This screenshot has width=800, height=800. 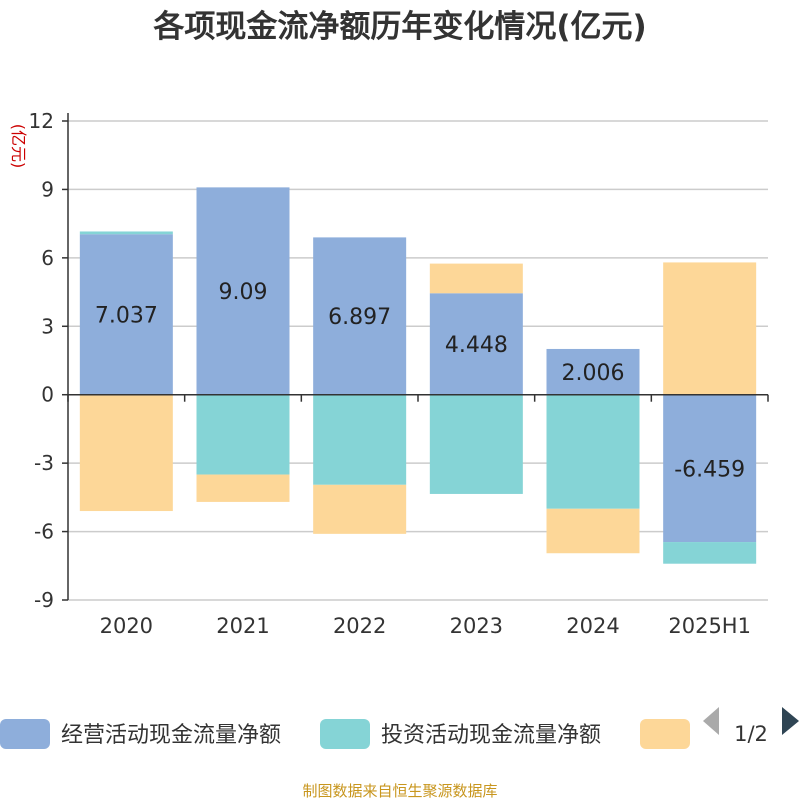 What do you see at coordinates (44, 600) in the screenshot?
I see `y-tick-label: -9` at bounding box center [44, 600].